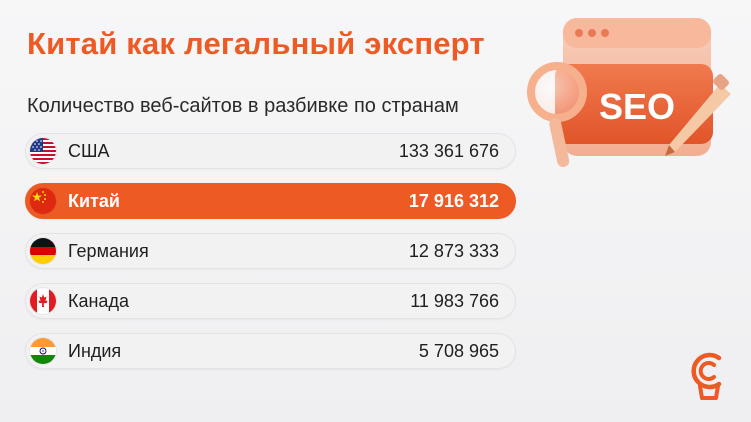  Describe the element at coordinates (448, 151) in the screenshot. I see `website-count: 133 361 676` at that location.